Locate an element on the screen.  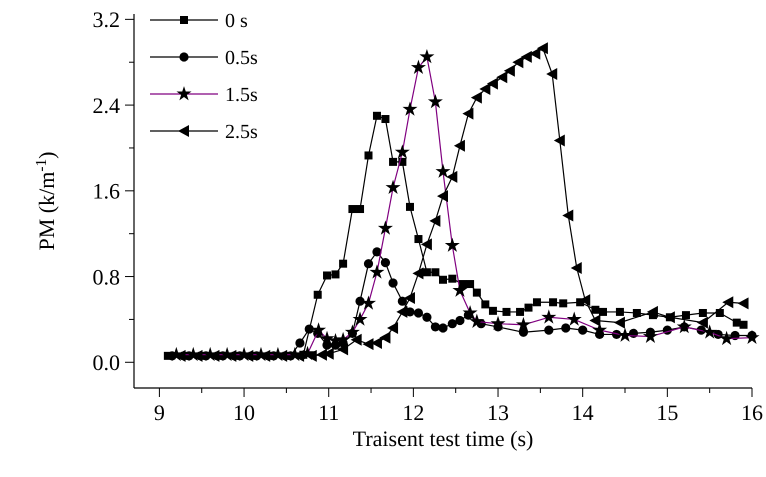
legend-label: 0.5s is located at coordinates (241, 58).